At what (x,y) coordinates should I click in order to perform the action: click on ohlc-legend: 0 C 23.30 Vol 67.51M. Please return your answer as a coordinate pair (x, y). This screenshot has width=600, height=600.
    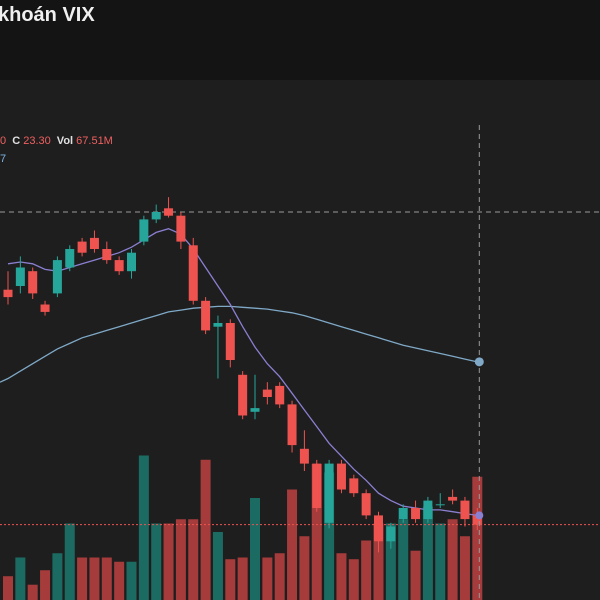
    Looking at the image, I should click on (56, 141).